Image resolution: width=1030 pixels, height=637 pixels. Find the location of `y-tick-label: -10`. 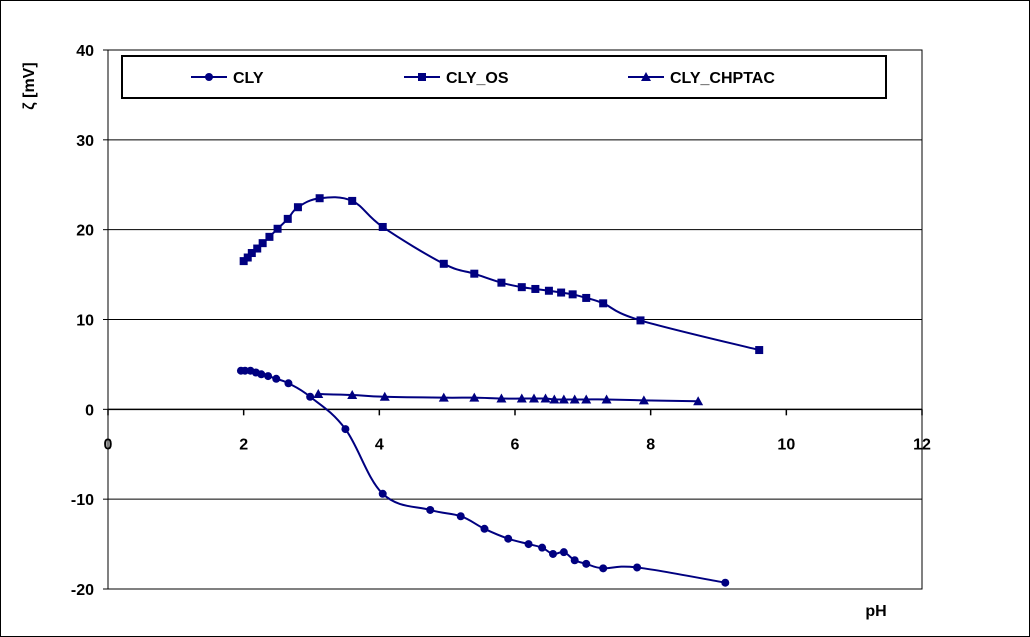

y-tick-label: -10 is located at coordinates (82, 500).